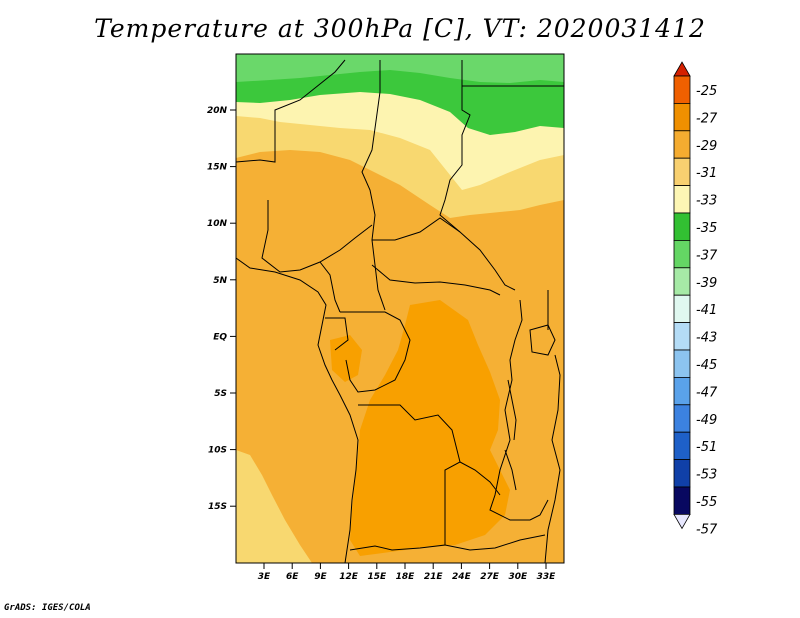  What do you see at coordinates (682, 69) in the screenshot?
I see `colorbar-top-arrow` at bounding box center [682, 69].